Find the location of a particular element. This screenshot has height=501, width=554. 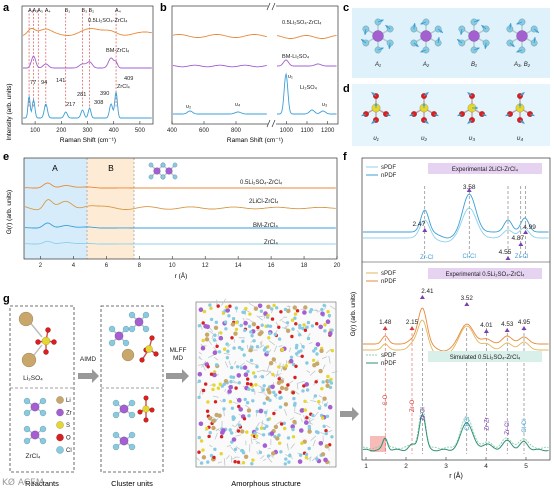

axis-break is located at coordinates (271, 65).